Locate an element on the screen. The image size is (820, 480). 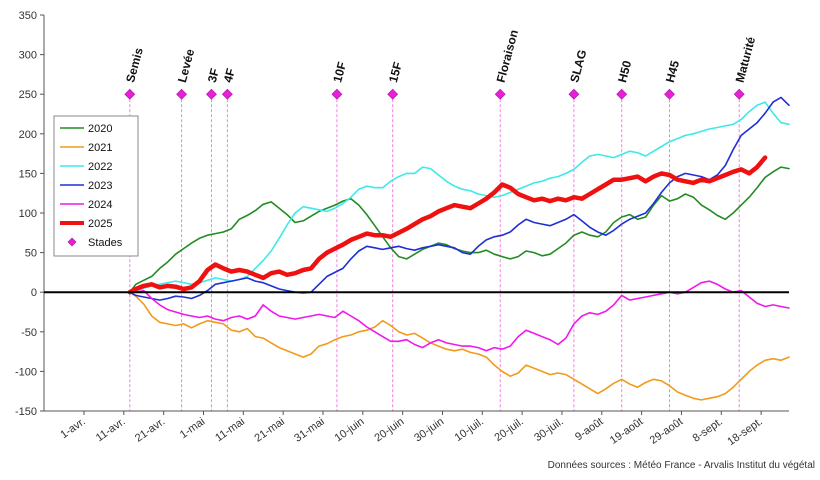
legend-swatch-stades is located at coordinates (72, 242).